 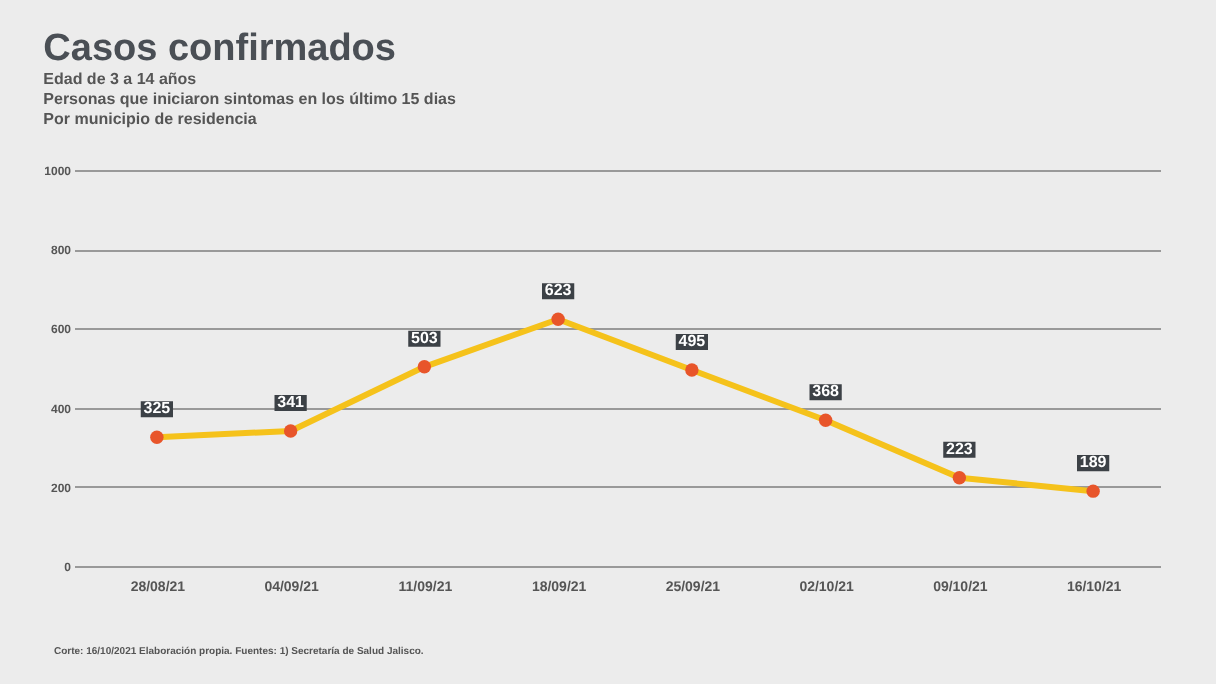 I want to click on data-label: 368, so click(x=826, y=391).